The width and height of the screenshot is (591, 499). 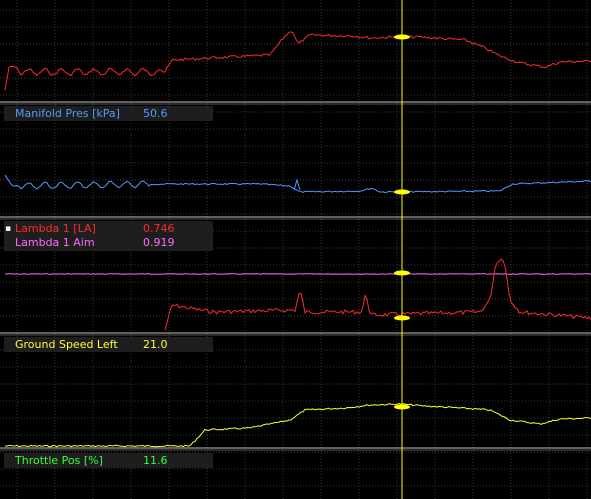 What do you see at coordinates (155, 460) in the screenshot?
I see `throttle-pos-value: 11.6` at bounding box center [155, 460].